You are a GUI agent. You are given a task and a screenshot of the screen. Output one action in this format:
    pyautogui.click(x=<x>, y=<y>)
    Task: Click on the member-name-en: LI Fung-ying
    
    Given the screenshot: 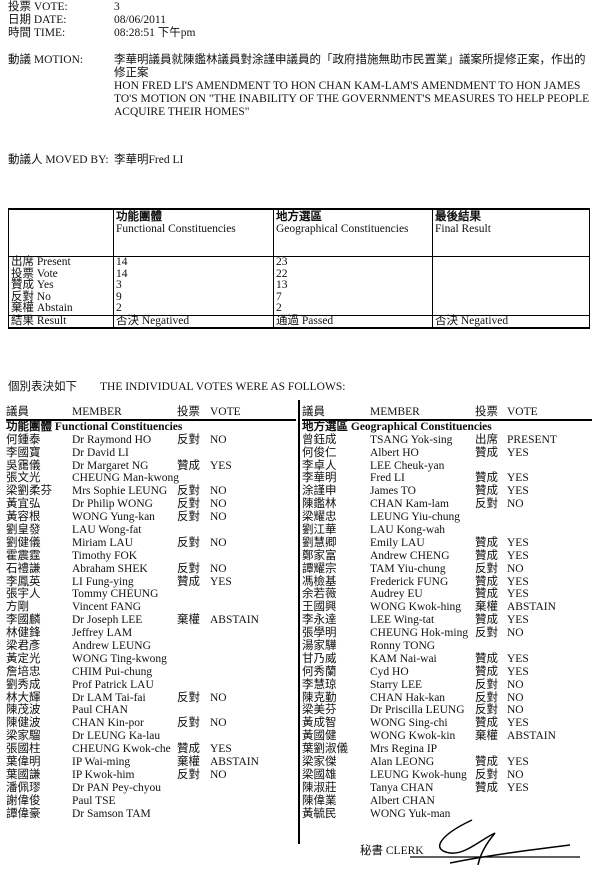 What is the action you would take?
    pyautogui.click(x=103, y=581)
    